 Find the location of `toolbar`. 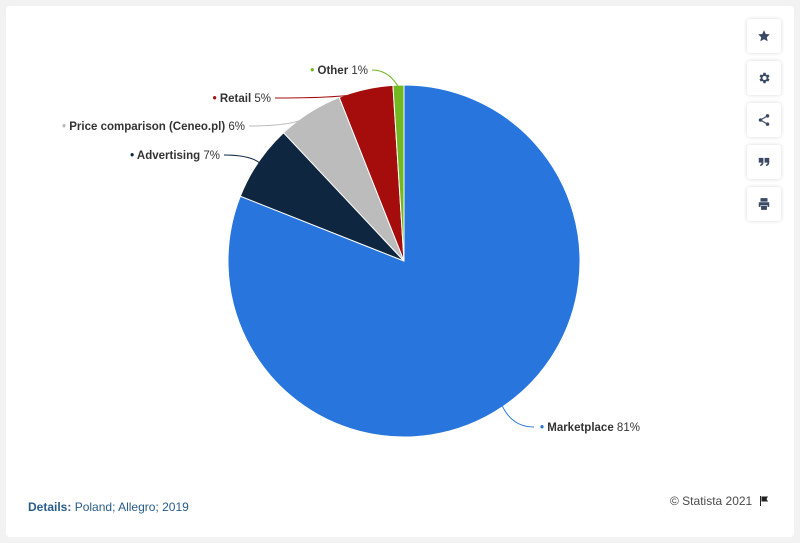

toolbar is located at coordinates (764, 124).